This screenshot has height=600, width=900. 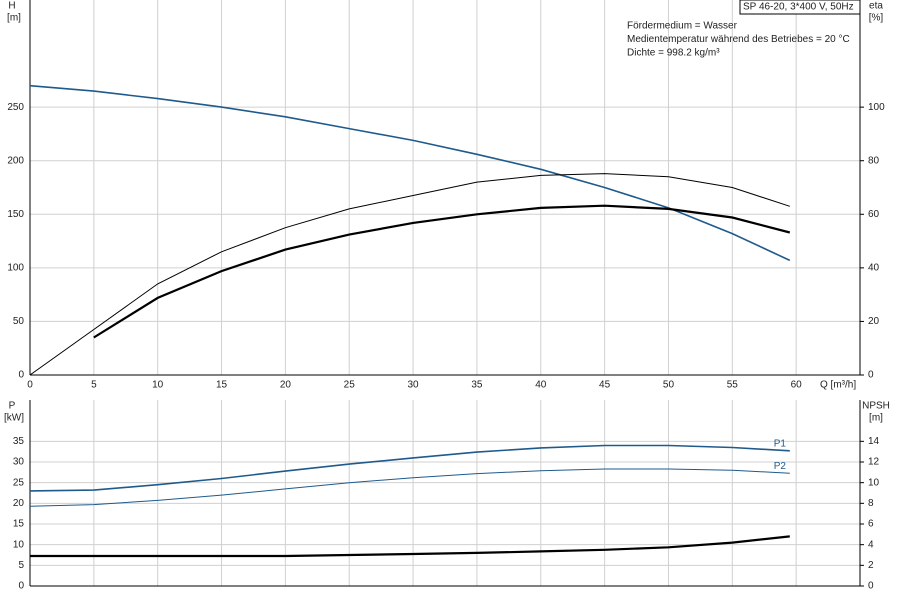 What do you see at coordinates (876, 18) in the screenshot?
I see `y2-axis-unit: [%]` at bounding box center [876, 18].